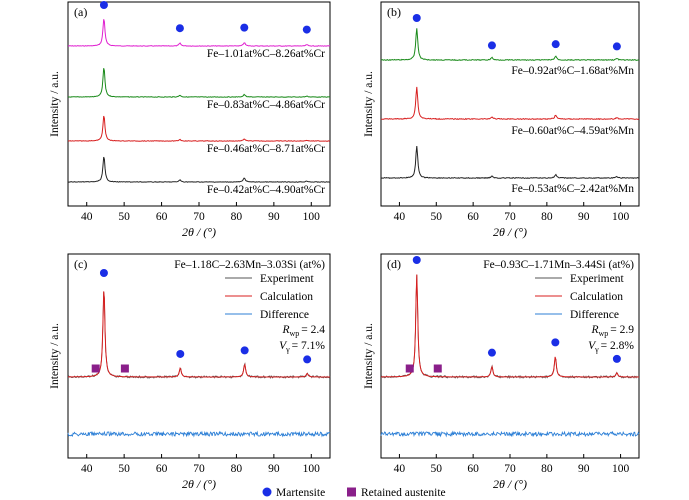 Image resolution: width=689 pixels, height=500 pixels. Describe the element at coordinates (267, 492) in the screenshot. I see `martensite-legend-marker` at that location.